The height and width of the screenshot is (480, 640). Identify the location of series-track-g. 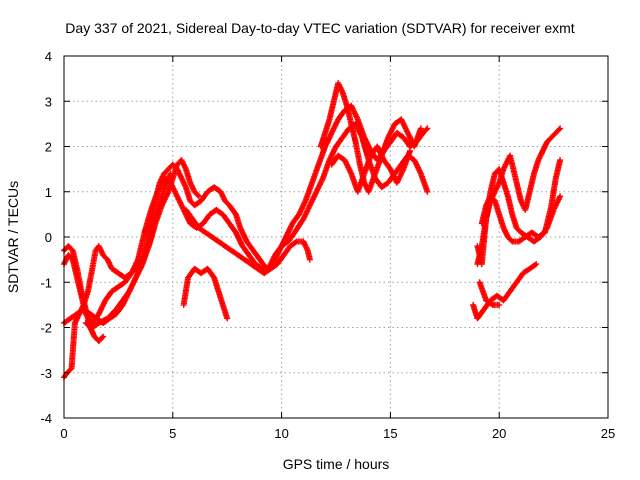
(247, 241).